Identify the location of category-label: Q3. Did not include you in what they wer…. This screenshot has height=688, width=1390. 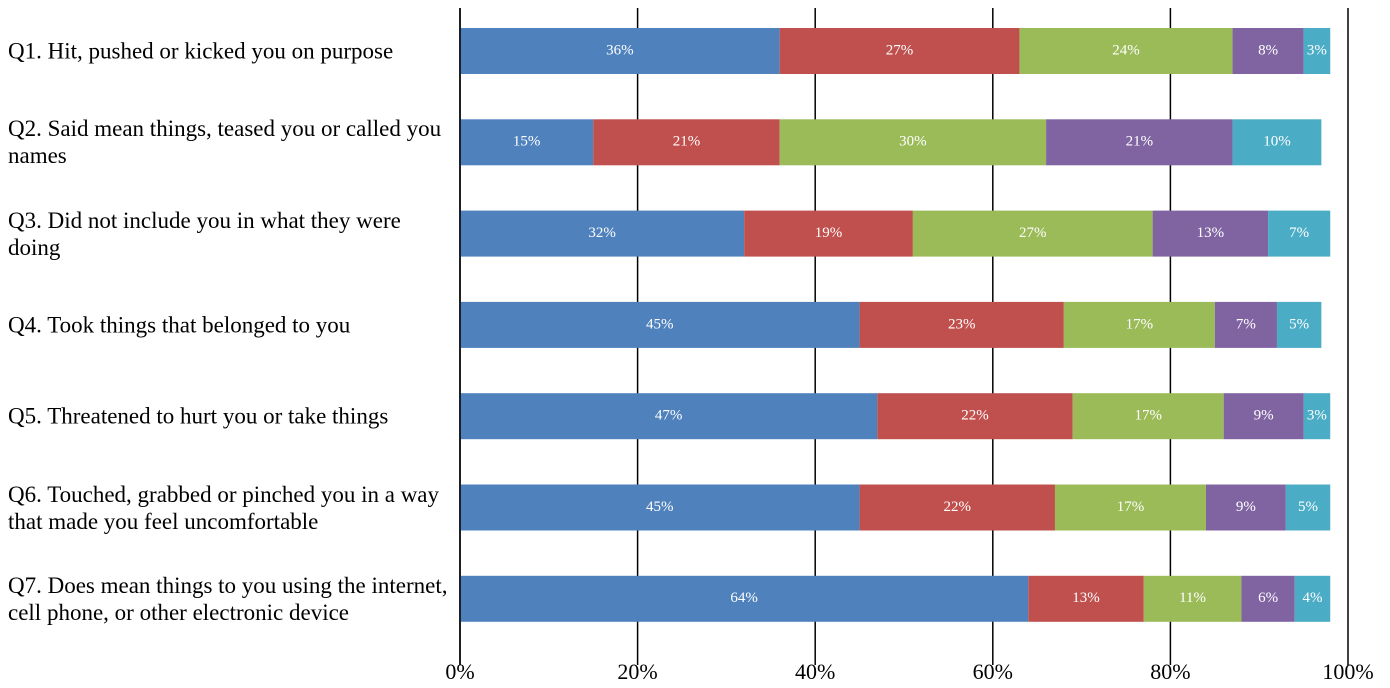
(204, 233).